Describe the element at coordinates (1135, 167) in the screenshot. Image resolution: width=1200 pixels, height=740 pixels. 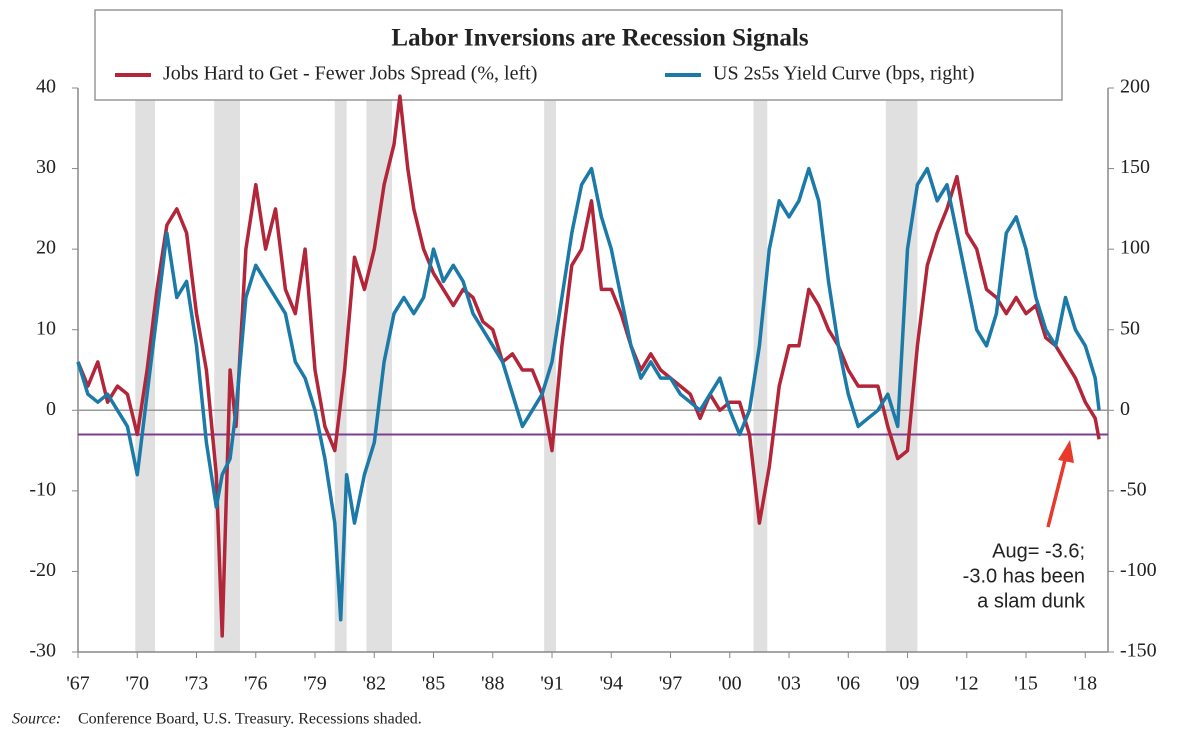
I see `y2-tick-label: 150` at that location.